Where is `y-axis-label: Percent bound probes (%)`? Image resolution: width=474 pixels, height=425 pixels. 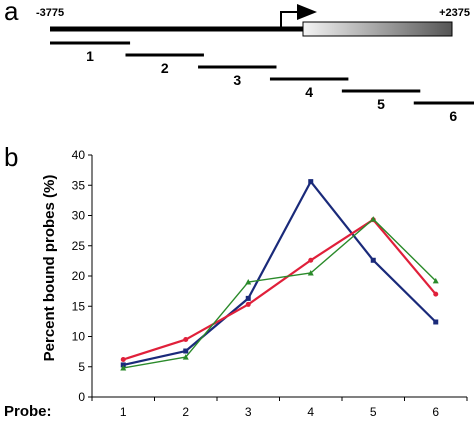
y-axis-label: Percent bound probes (%) is located at coordinates (49, 268).